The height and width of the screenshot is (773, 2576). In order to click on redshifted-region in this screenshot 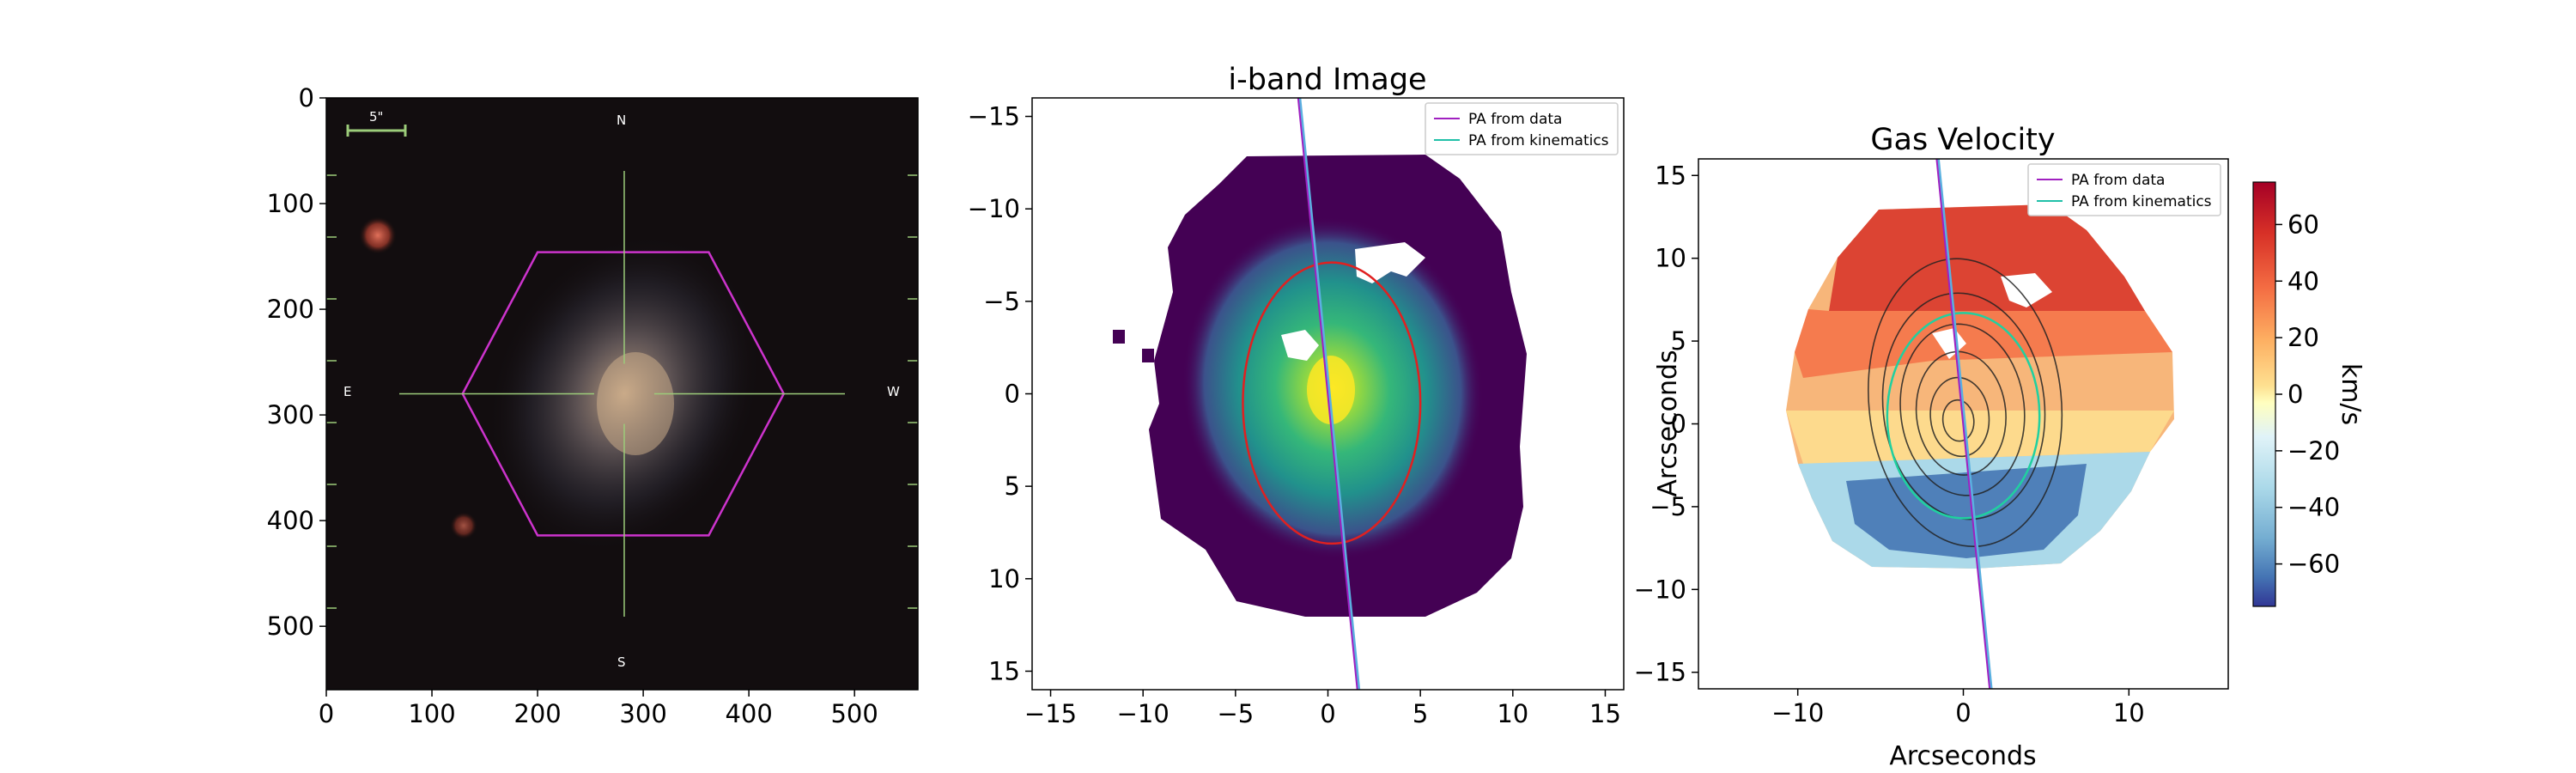, I will do `click(1987, 257)`.